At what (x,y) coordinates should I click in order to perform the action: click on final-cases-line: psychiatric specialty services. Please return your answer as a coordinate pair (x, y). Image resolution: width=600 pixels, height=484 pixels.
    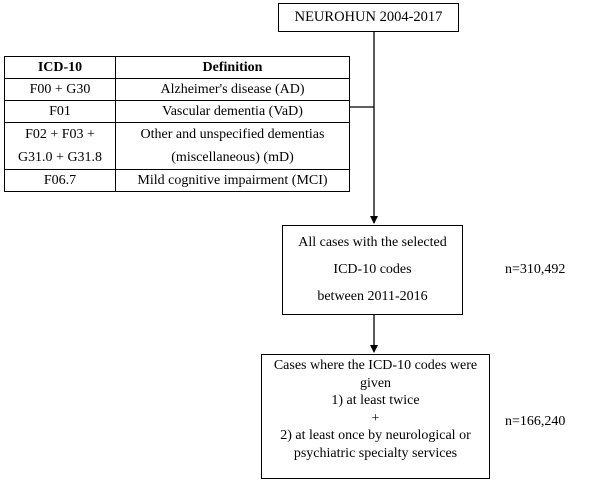
    Looking at the image, I should click on (375, 453).